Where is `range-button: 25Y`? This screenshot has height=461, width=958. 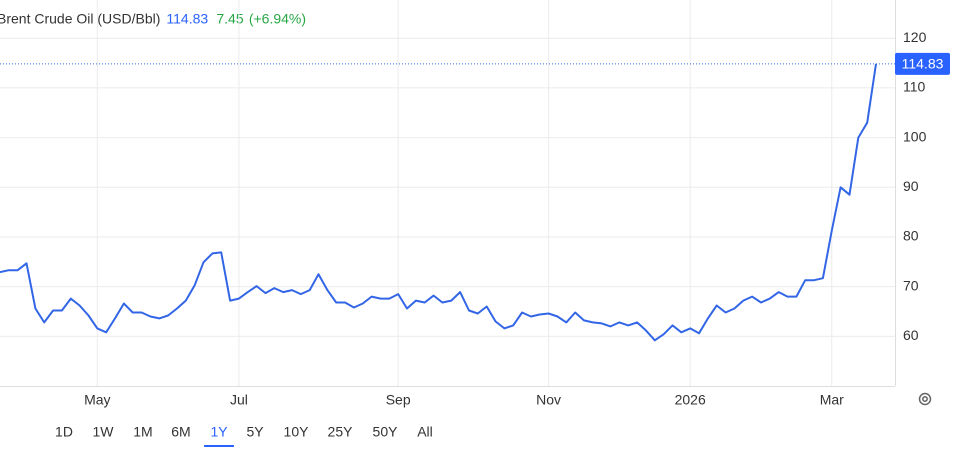
range-button: 25Y is located at coordinates (341, 432).